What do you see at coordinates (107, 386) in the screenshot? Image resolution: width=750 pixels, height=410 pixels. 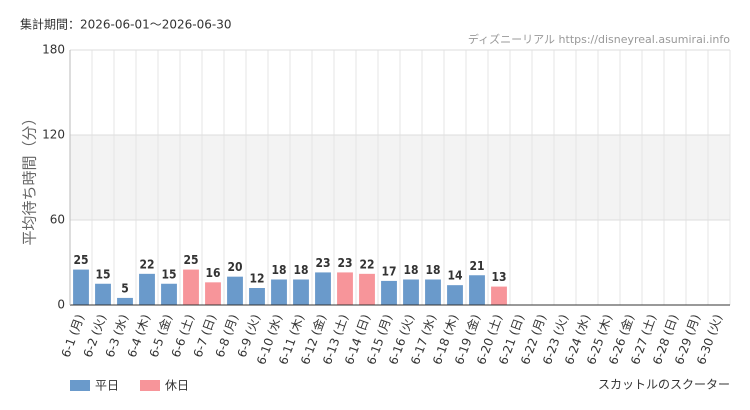 I see `legend-label: 平日` at bounding box center [107, 386].